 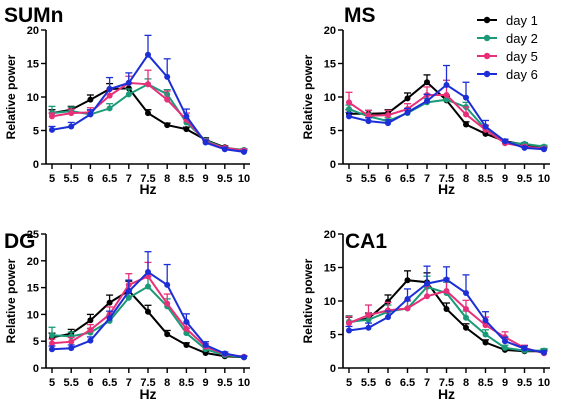 What do you see at coordinates (167, 383) in the screenshot?
I see `x-tick-label: 8` at bounding box center [167, 383].